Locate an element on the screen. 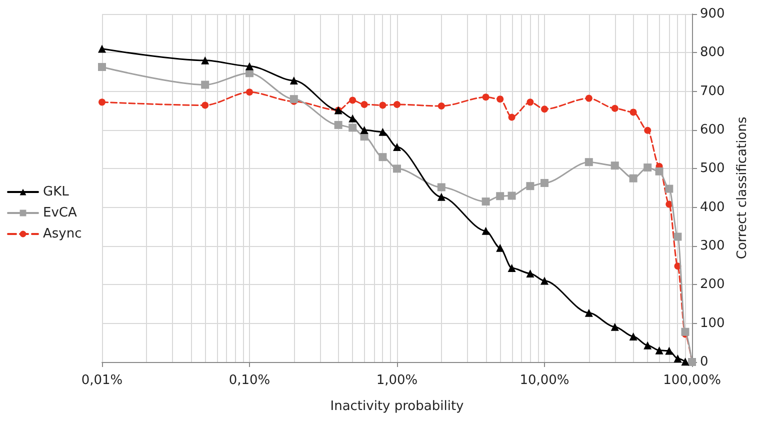 The image size is (762, 426). x-tick-label: 100,00% is located at coordinates (692, 380).